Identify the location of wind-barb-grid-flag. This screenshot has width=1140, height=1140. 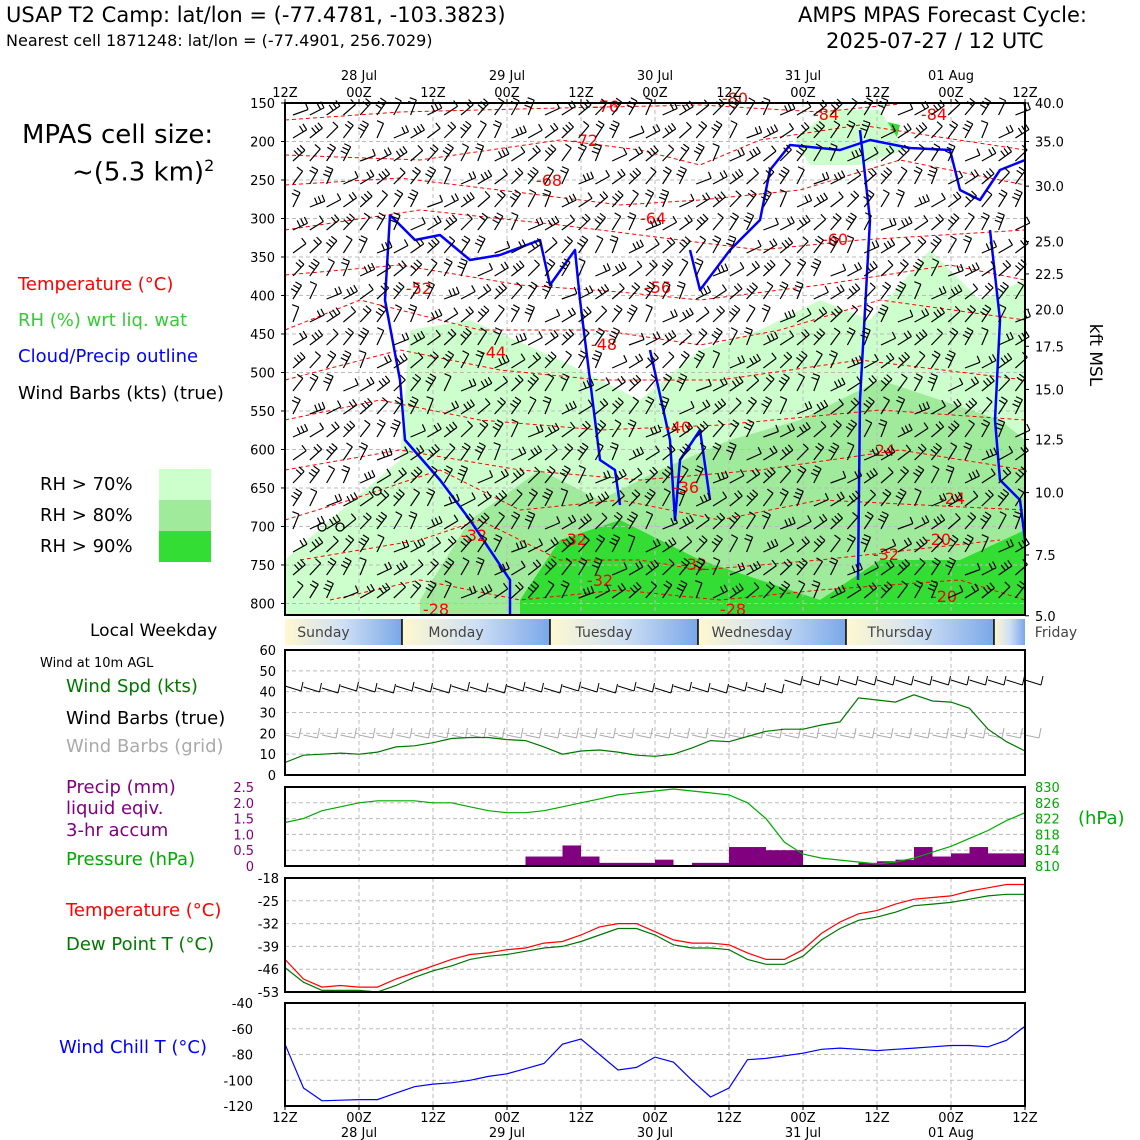
(411, 733).